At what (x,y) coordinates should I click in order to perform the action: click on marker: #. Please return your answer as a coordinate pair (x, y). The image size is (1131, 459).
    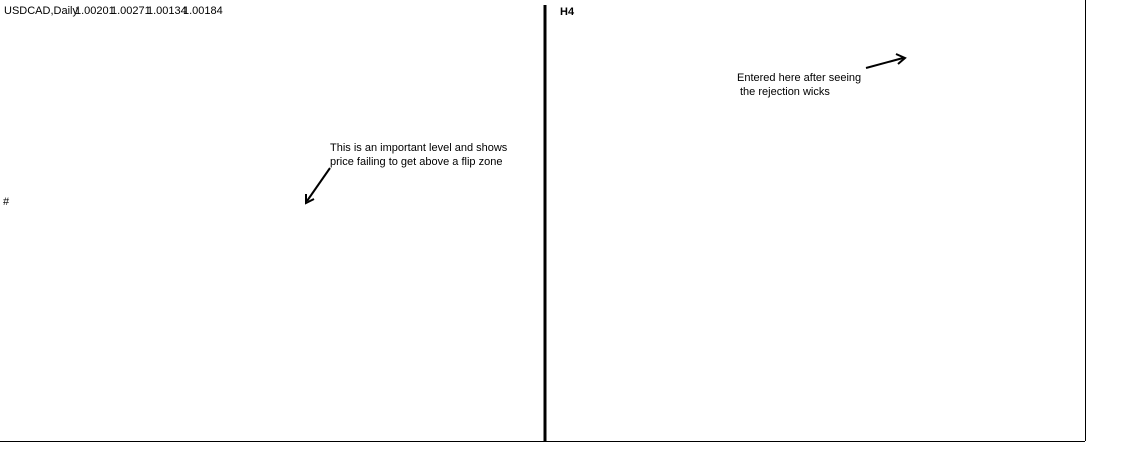
    Looking at the image, I should click on (6, 202).